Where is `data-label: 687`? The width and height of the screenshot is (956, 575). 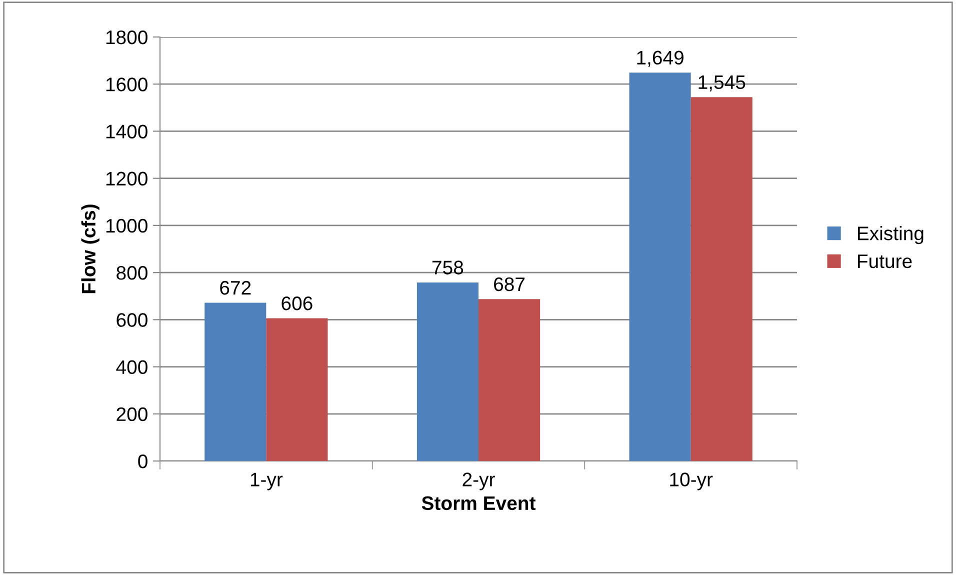 data-label: 687 is located at coordinates (509, 284).